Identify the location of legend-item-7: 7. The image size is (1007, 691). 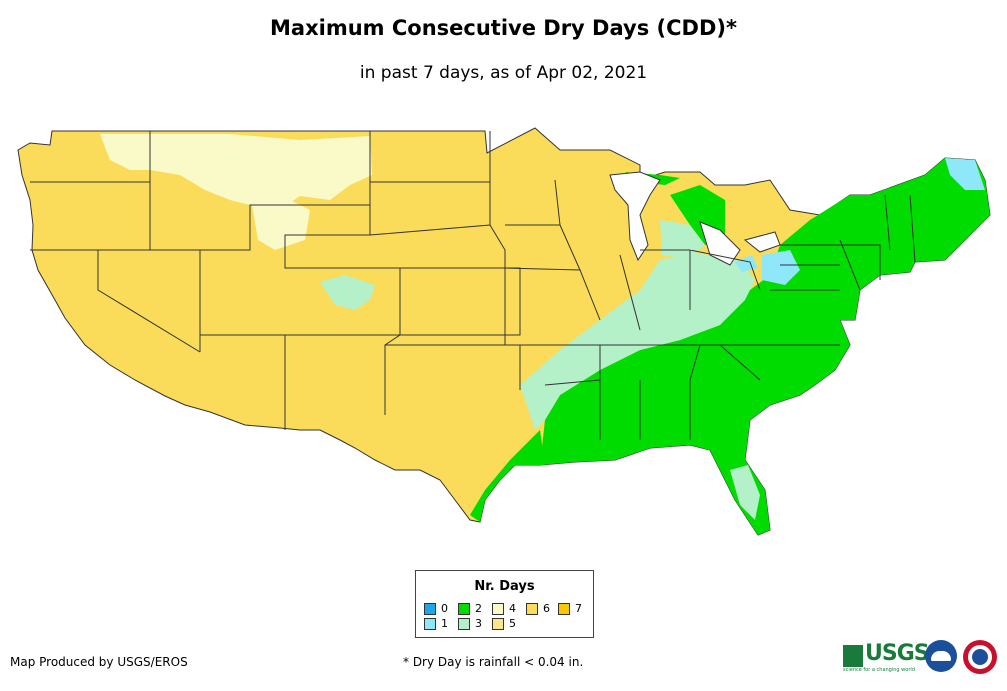
(570, 609).